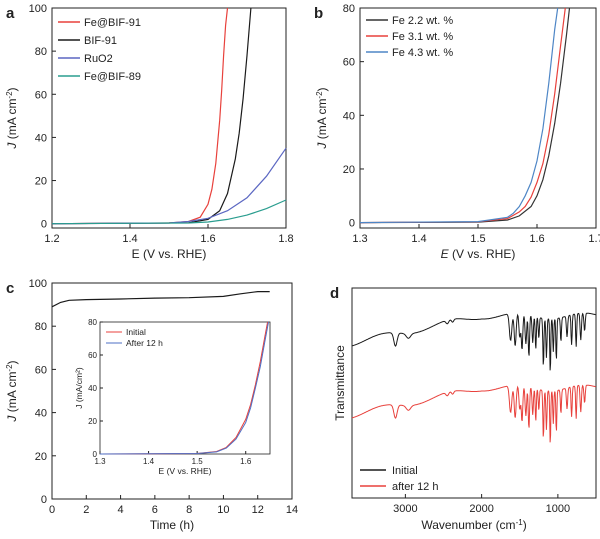  I want to click on legend-label: Fe 2.2 wt. %, so click(422, 21).